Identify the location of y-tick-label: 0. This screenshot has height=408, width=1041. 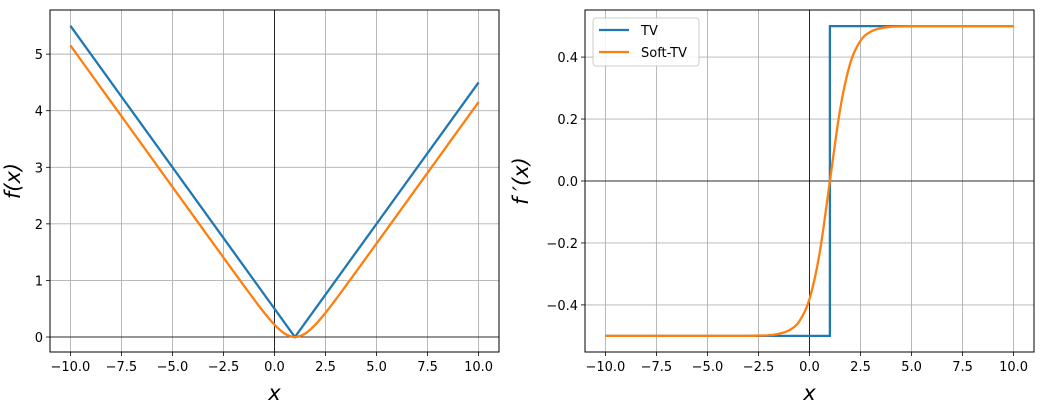
(39, 338).